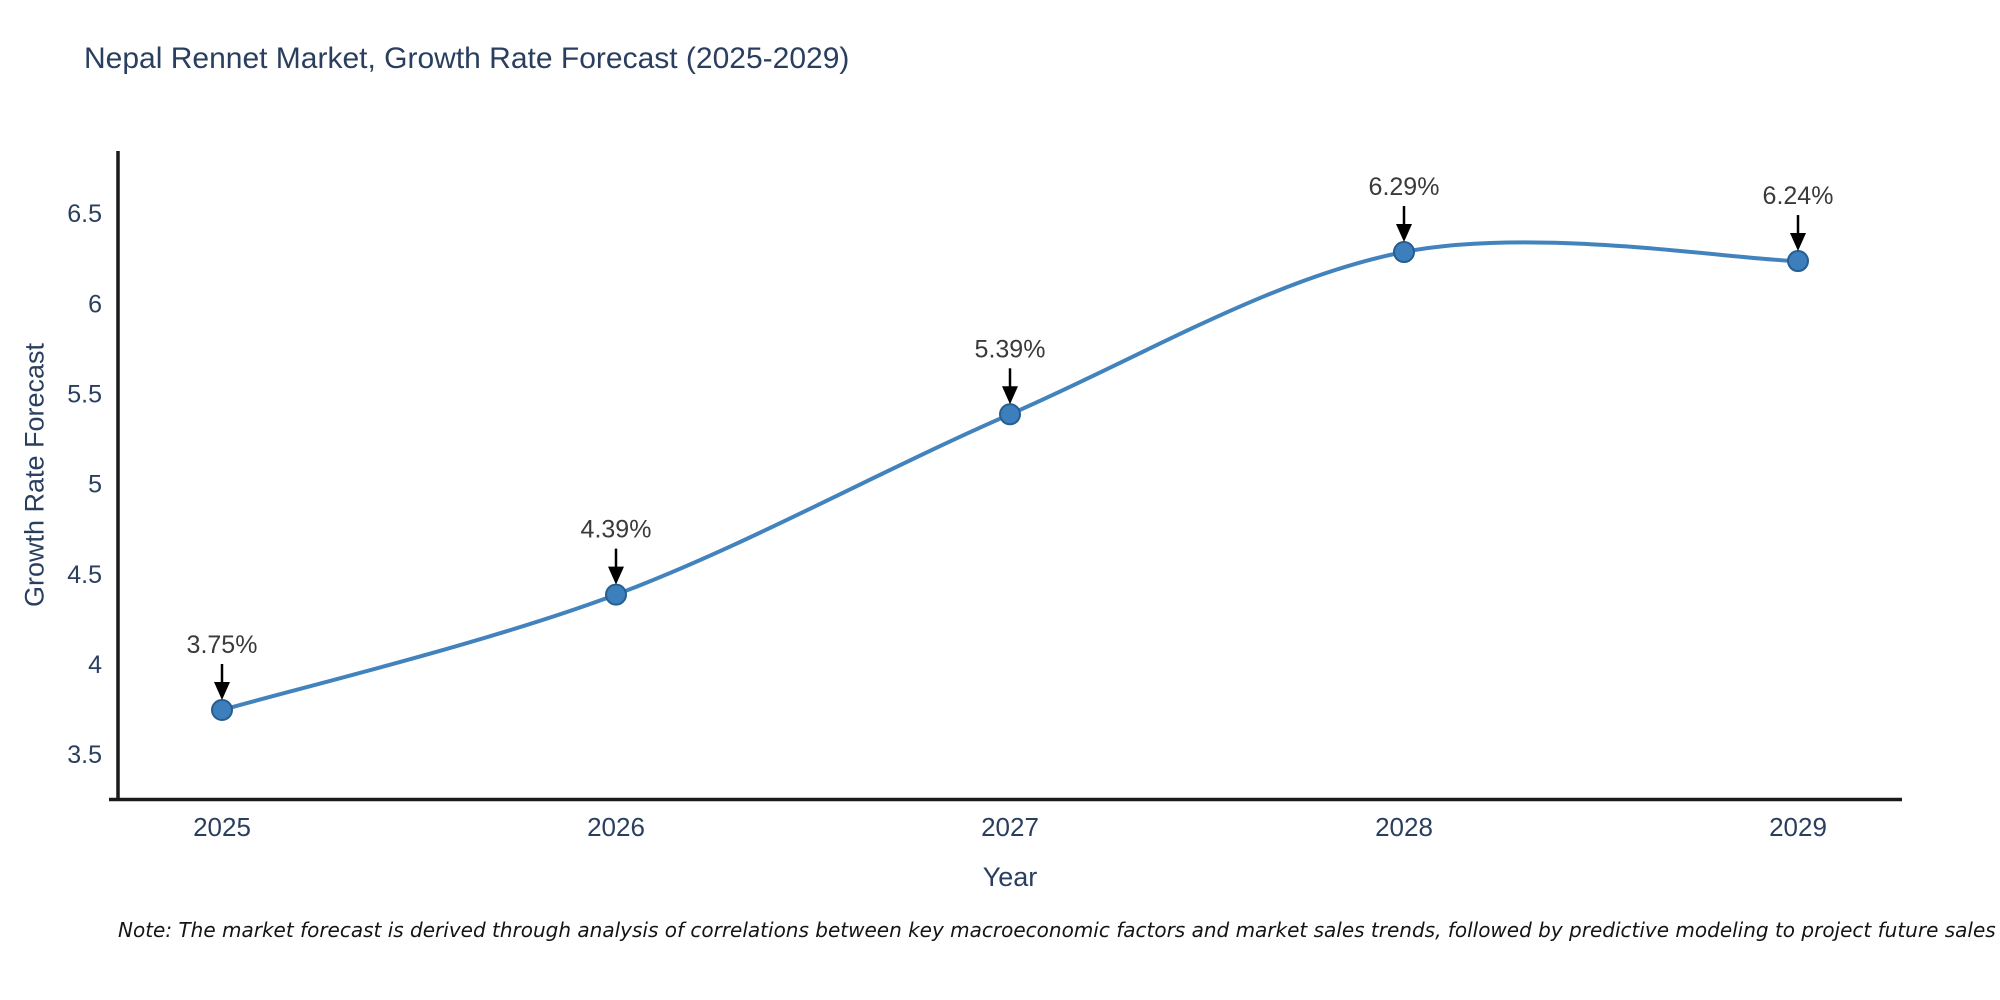 This screenshot has height=1000, width=2000. I want to click on y-axis-title: Growth Rate Forecast, so click(34, 475).